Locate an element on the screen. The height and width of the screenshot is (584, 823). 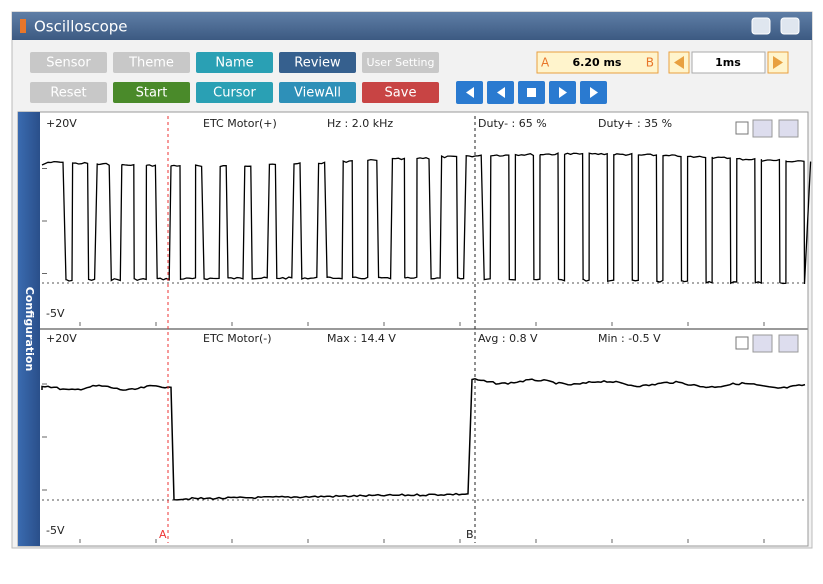
cursor-b: B is located at coordinates (650, 63).